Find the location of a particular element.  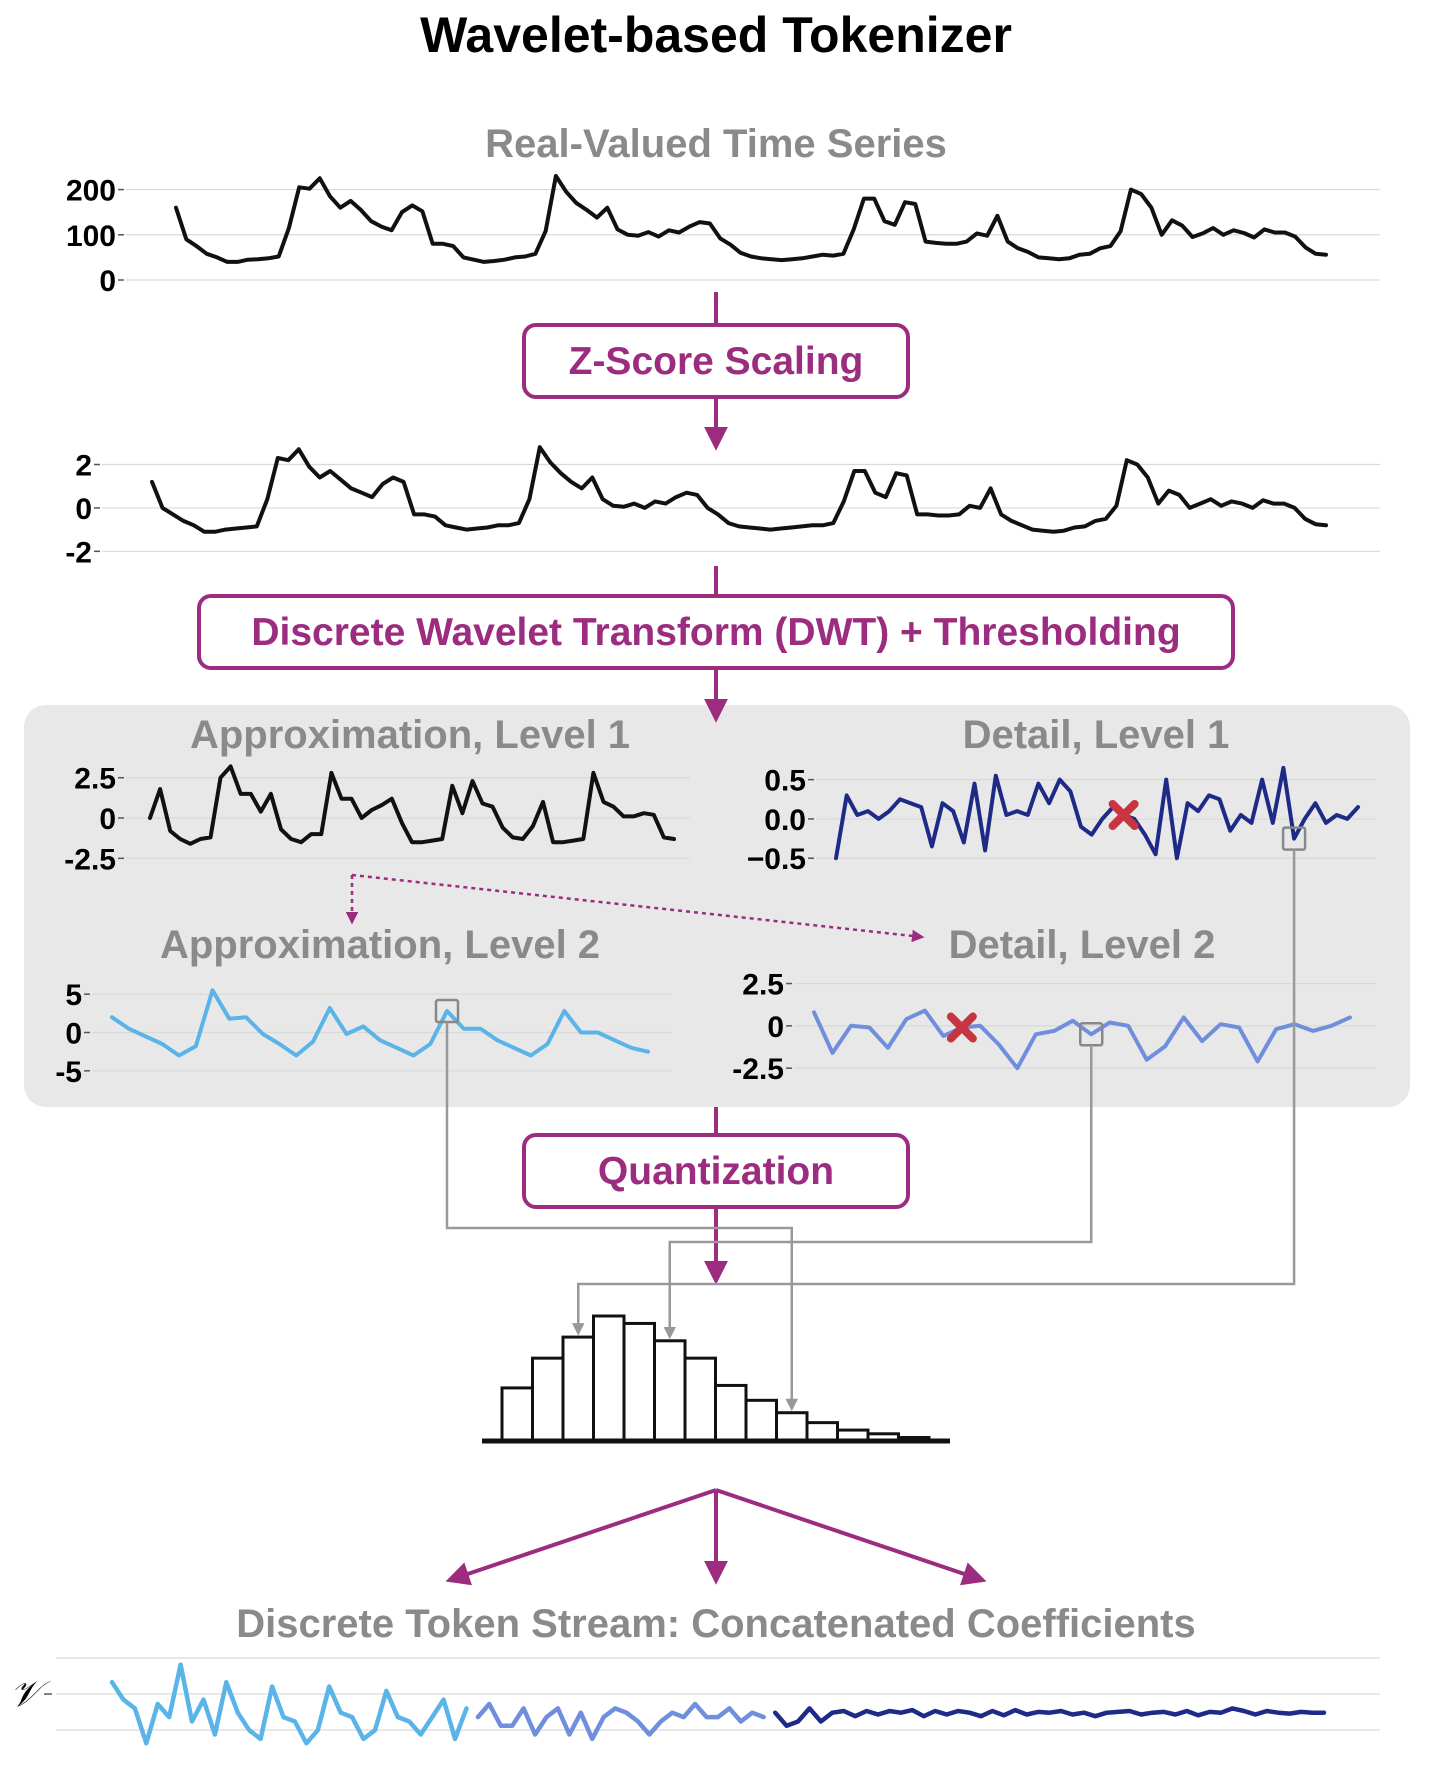

approx2-plot: -5 0 5 is located at coordinates (363, 1034).